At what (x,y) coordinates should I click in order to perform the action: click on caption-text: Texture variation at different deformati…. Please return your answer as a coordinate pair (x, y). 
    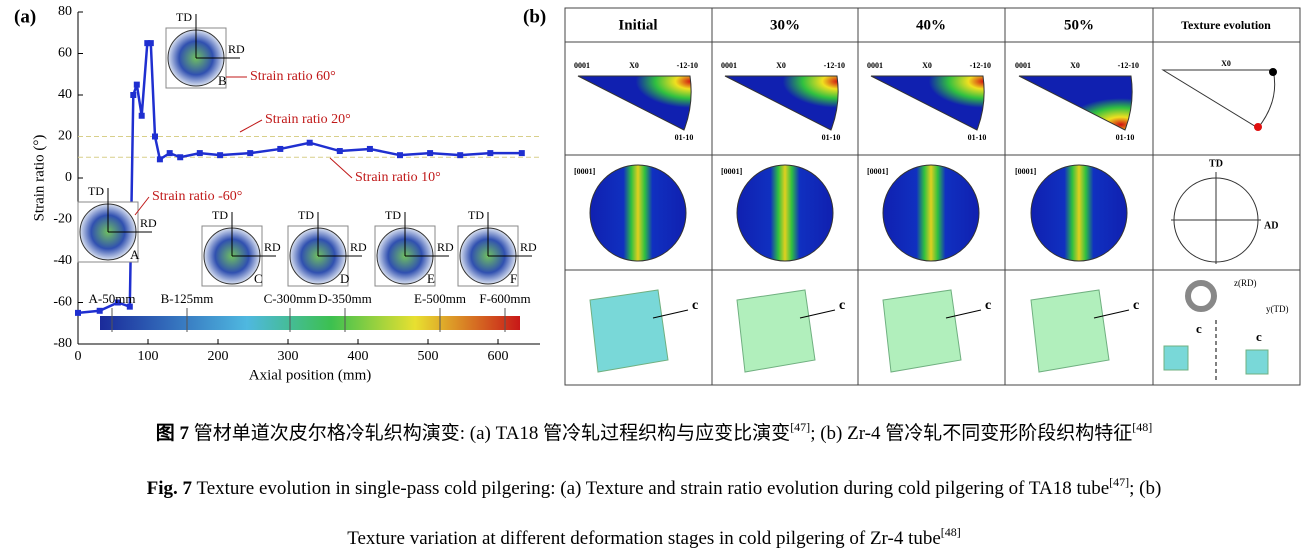
    Looking at the image, I should click on (644, 538).